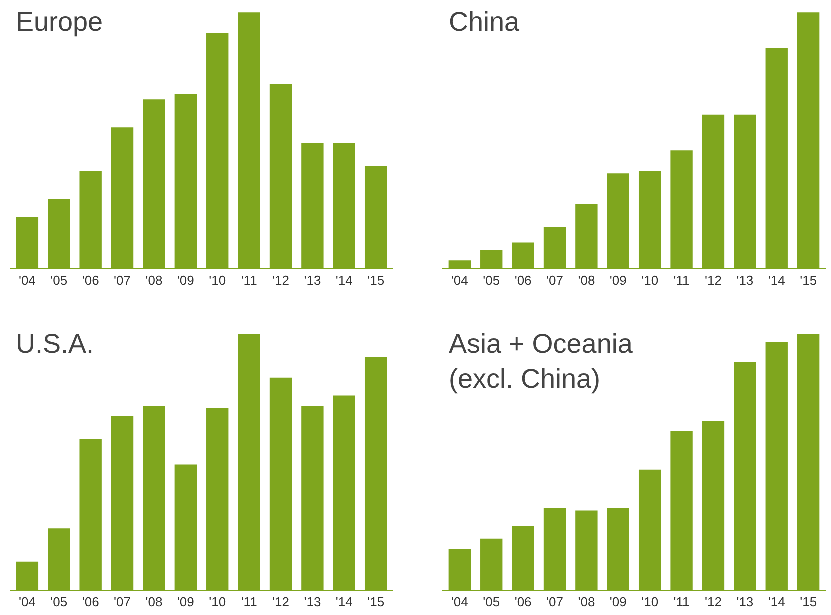  What do you see at coordinates (541, 361) in the screenshot?
I see `text: Asia + Oceania (excl. China)` at bounding box center [541, 361].